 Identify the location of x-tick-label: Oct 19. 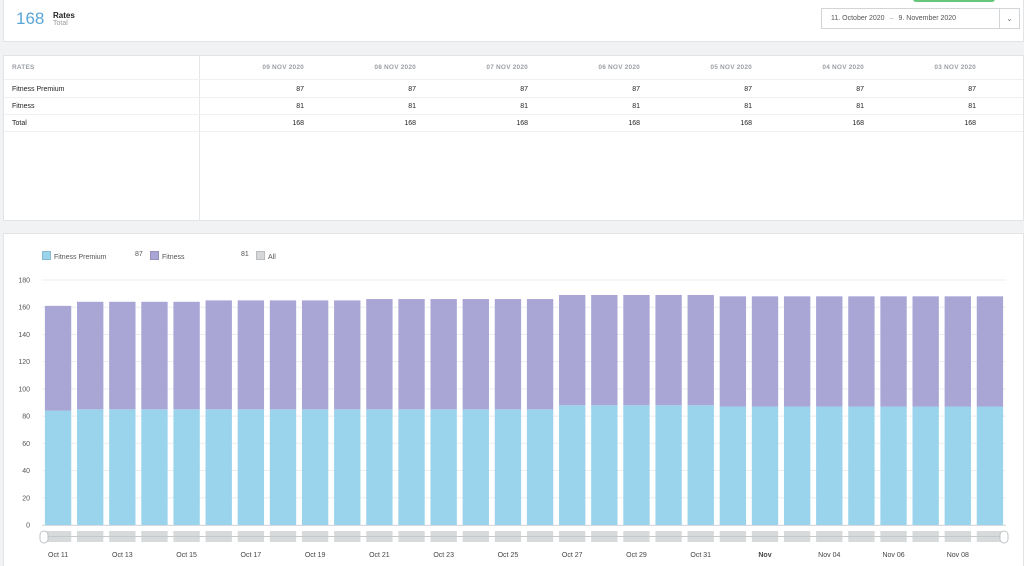
(315, 555).